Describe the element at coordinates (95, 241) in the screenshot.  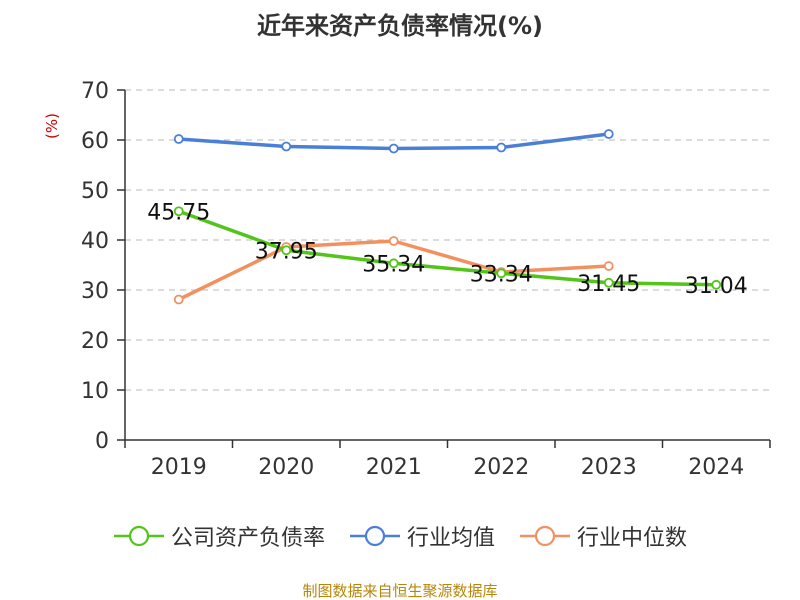
I see `y-tick-label: 40` at that location.